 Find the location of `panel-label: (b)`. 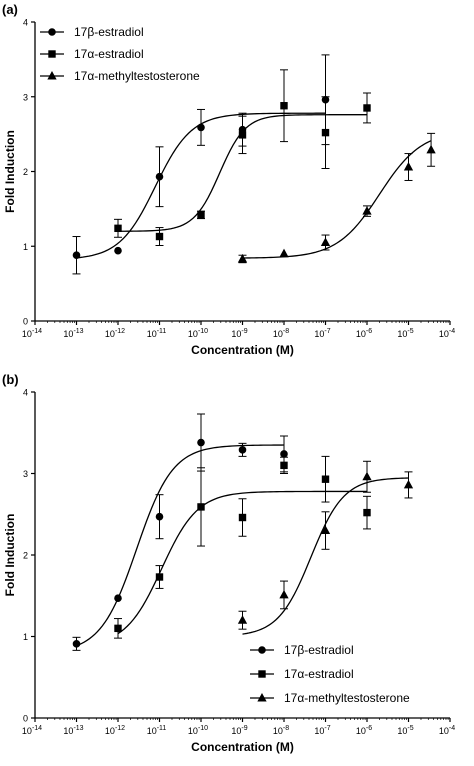

panel-label: (b) is located at coordinates (10, 379).